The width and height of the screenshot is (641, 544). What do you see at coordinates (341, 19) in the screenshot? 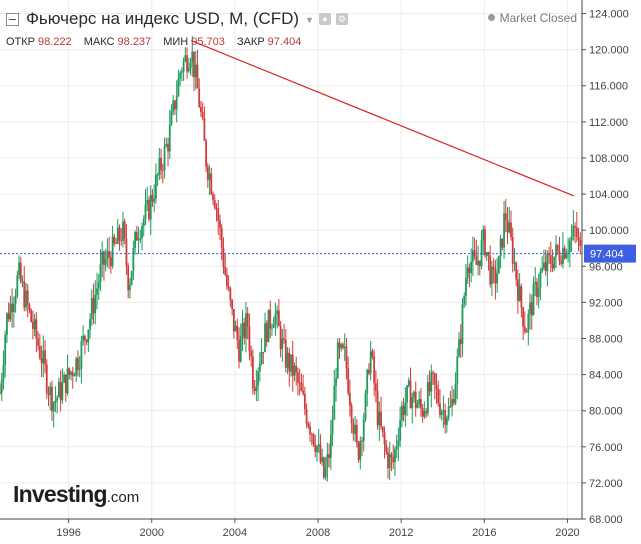
I see `gear-icon: ⚙` at bounding box center [341, 19].